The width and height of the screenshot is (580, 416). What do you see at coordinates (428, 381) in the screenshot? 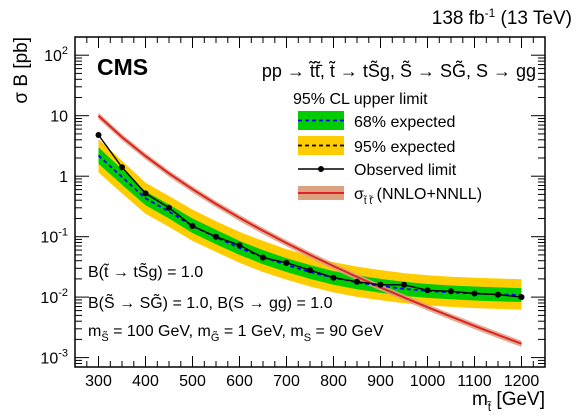
I see `x-tick-label: 1000` at bounding box center [428, 381].